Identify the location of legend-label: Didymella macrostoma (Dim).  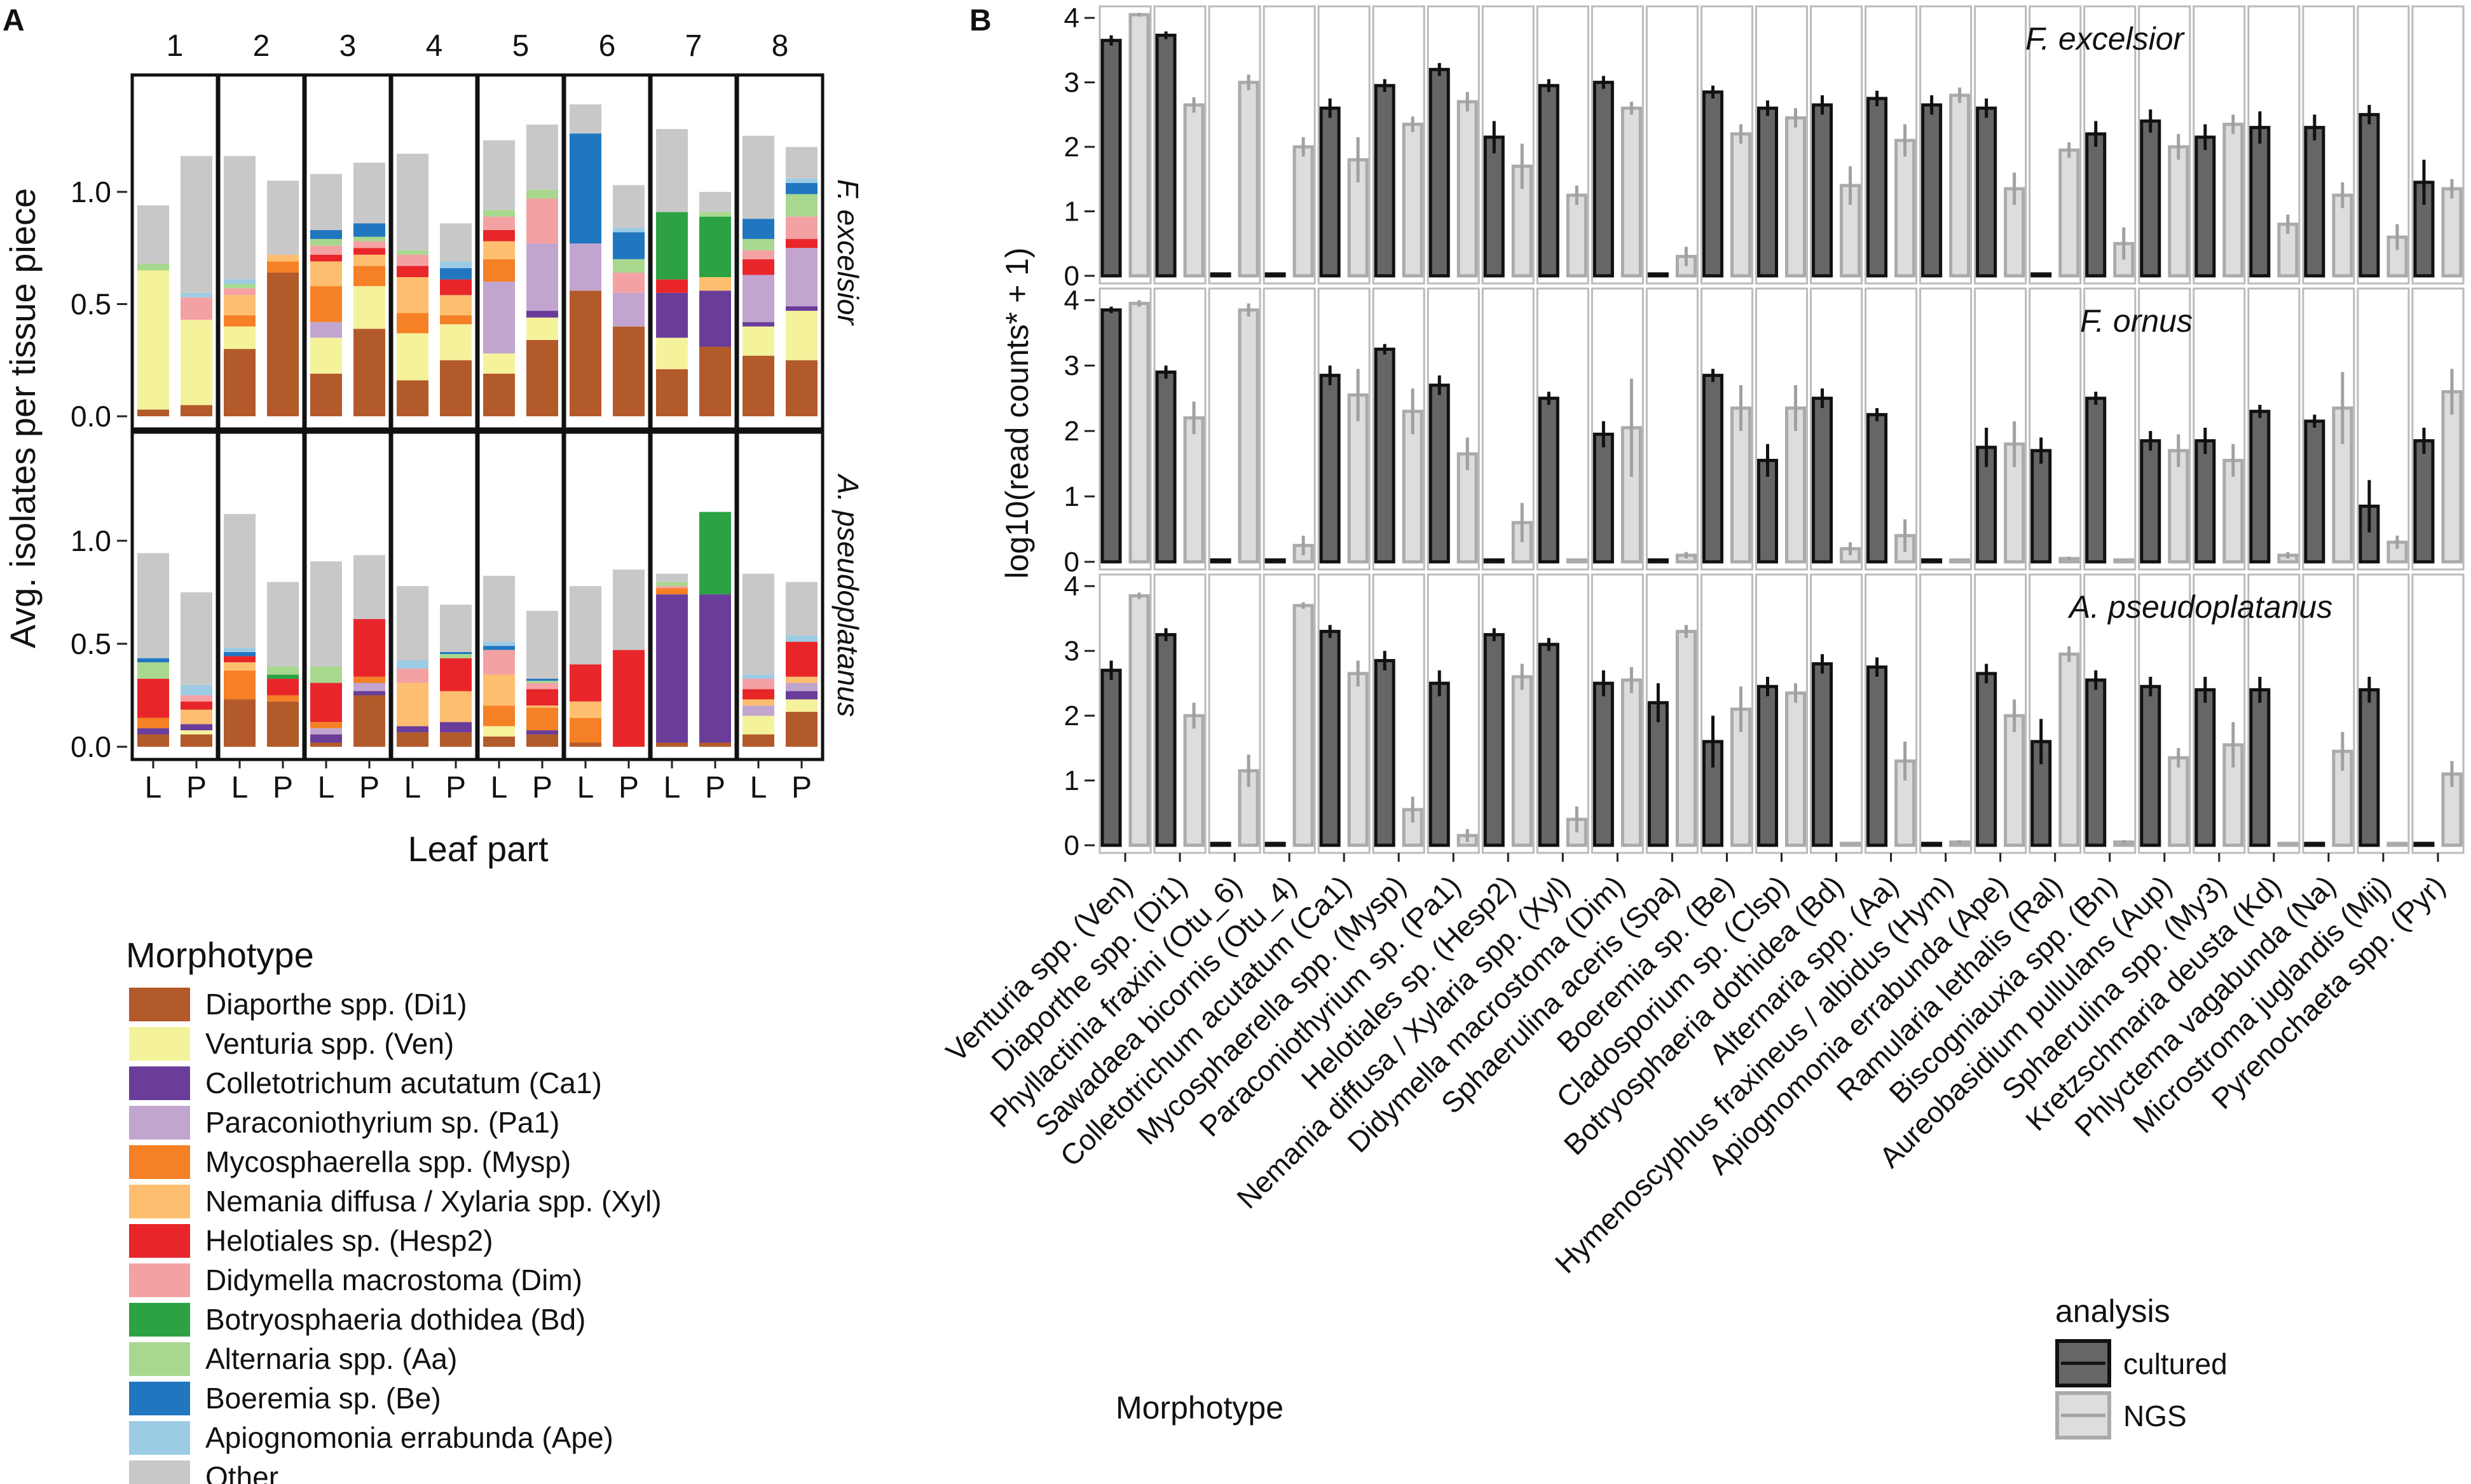
(393, 1280).